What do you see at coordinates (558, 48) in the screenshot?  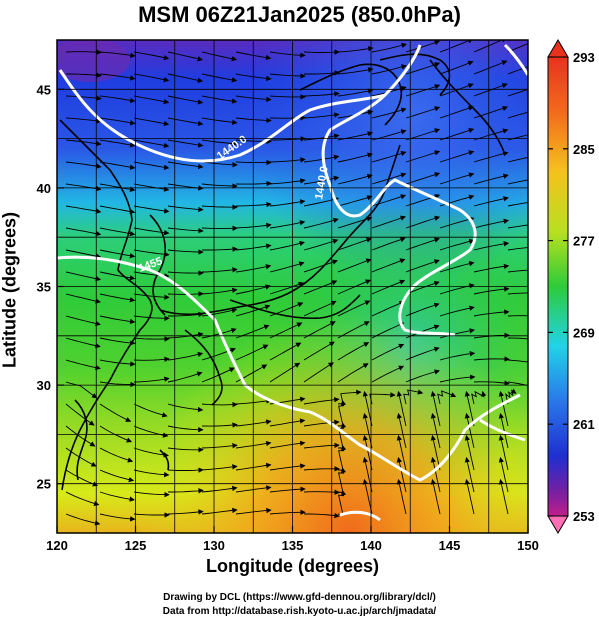 I see `colorbar-max-arrow` at bounding box center [558, 48].